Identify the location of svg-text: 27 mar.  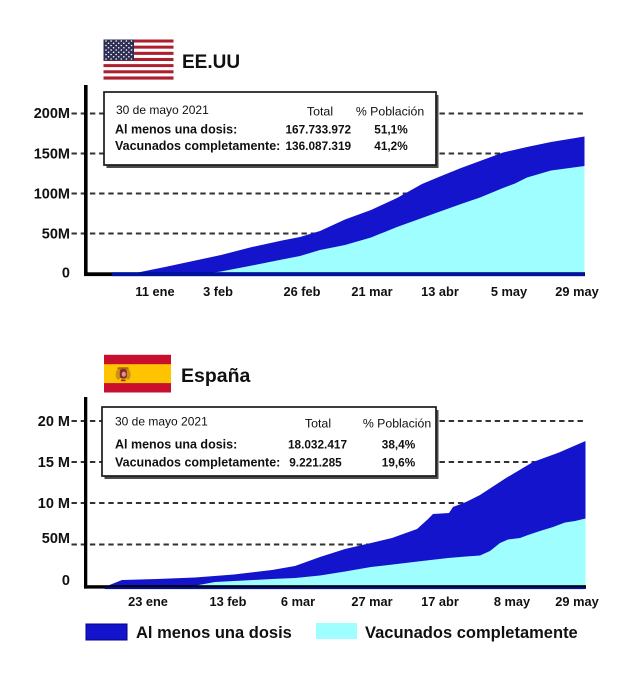
(371, 601).